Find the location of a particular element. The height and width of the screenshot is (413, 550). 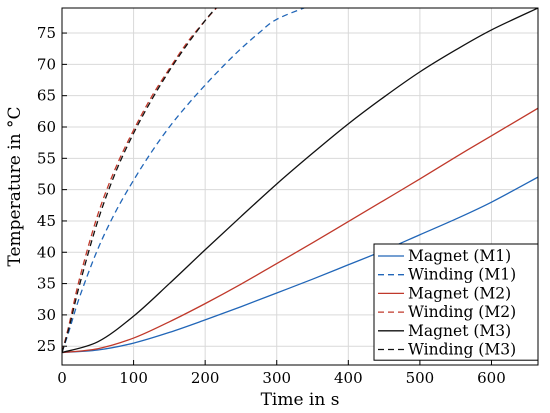

legend-label: Magnet (M1) is located at coordinates (459, 256).